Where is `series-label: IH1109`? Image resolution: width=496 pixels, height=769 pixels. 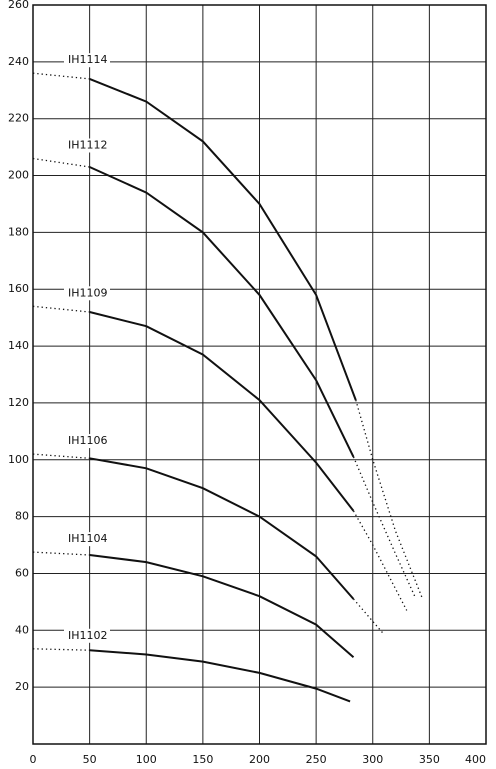 series-label: IH1109 is located at coordinates (88, 292).